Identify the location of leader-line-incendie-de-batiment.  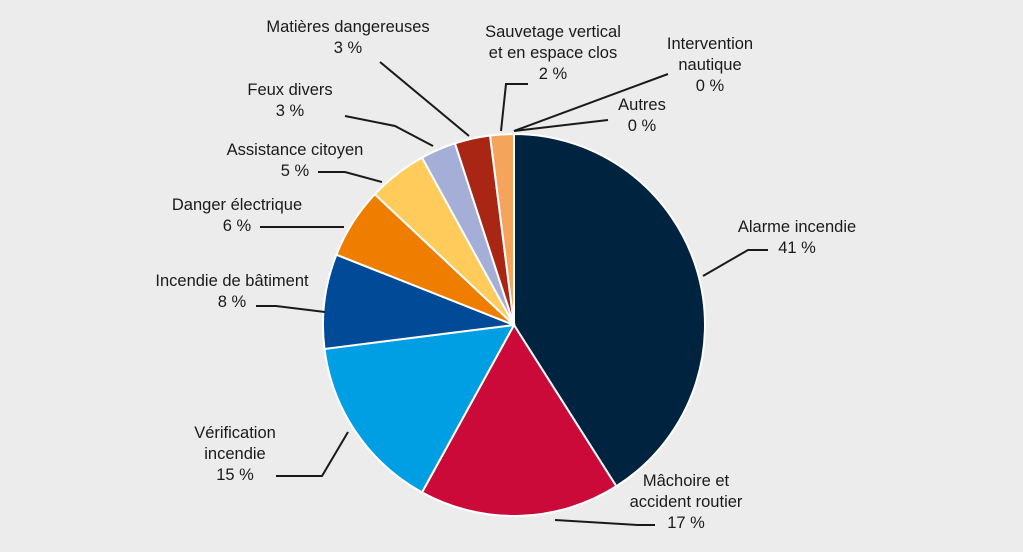
(291, 309).